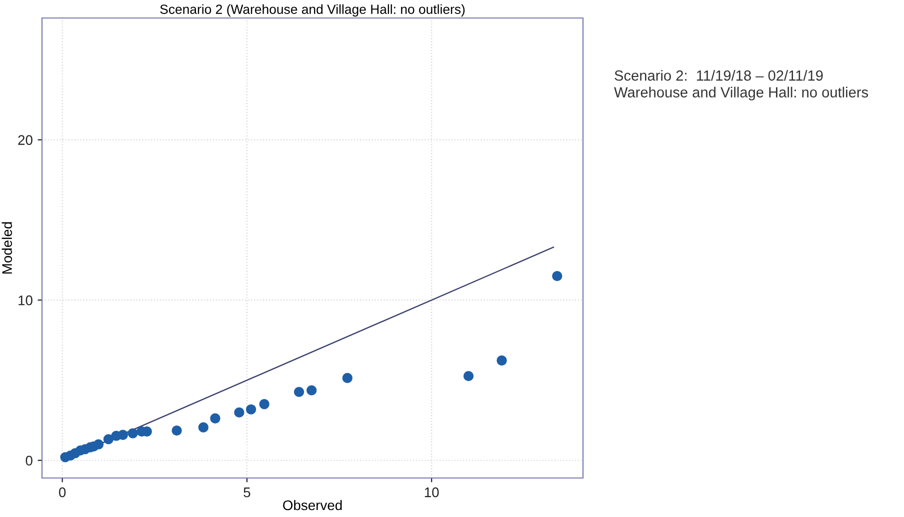 The width and height of the screenshot is (904, 517). Describe the element at coordinates (7, 248) in the screenshot. I see `y-axis-title: Modeled` at that location.